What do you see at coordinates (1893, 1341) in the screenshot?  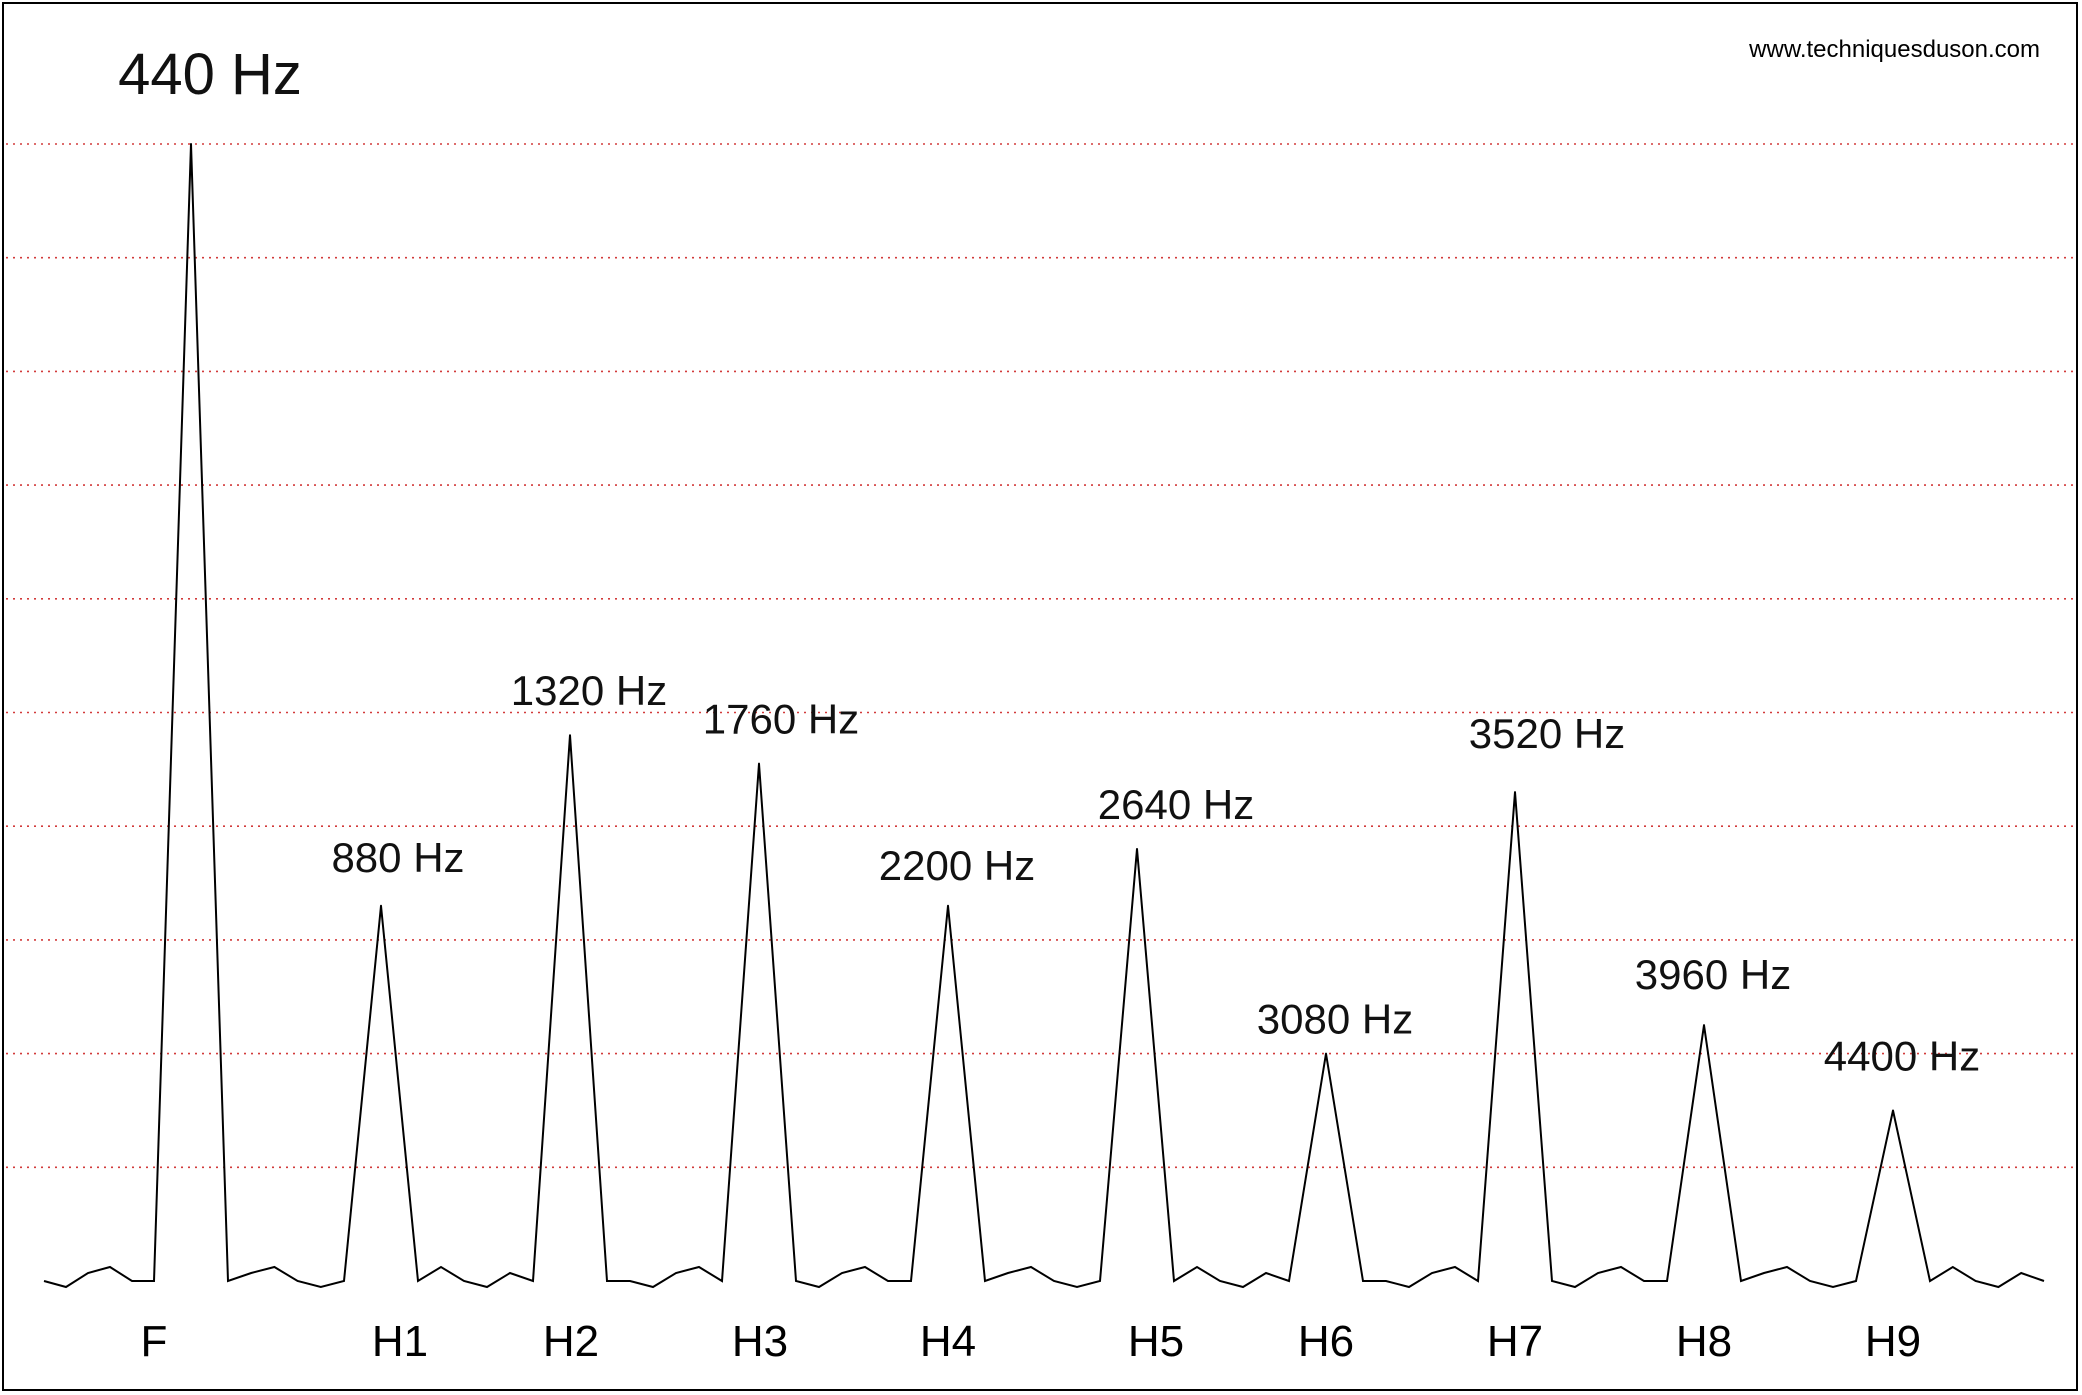 I see `x-tick-h9: H9` at bounding box center [1893, 1341].